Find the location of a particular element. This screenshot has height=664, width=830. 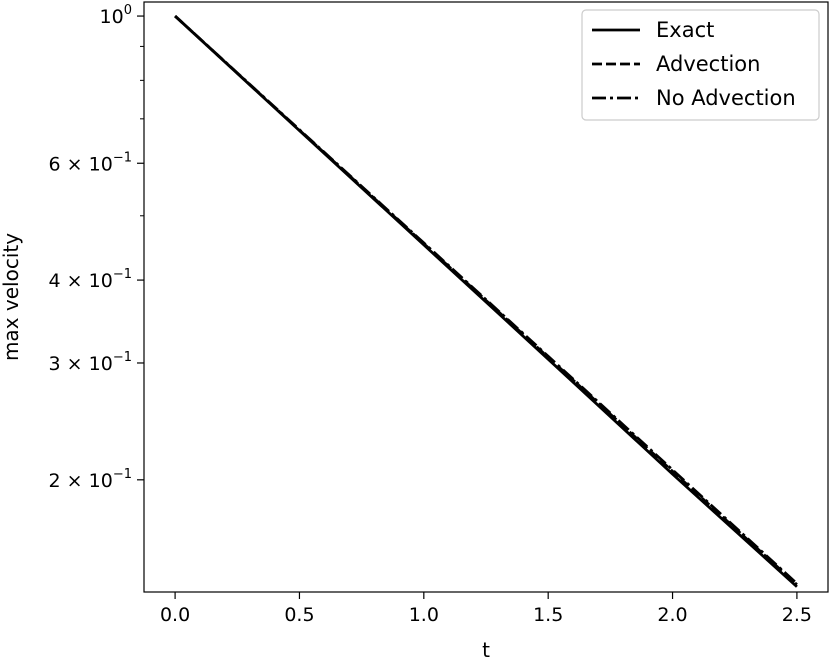

x-tick-label: 0.0 is located at coordinates (175, 615).